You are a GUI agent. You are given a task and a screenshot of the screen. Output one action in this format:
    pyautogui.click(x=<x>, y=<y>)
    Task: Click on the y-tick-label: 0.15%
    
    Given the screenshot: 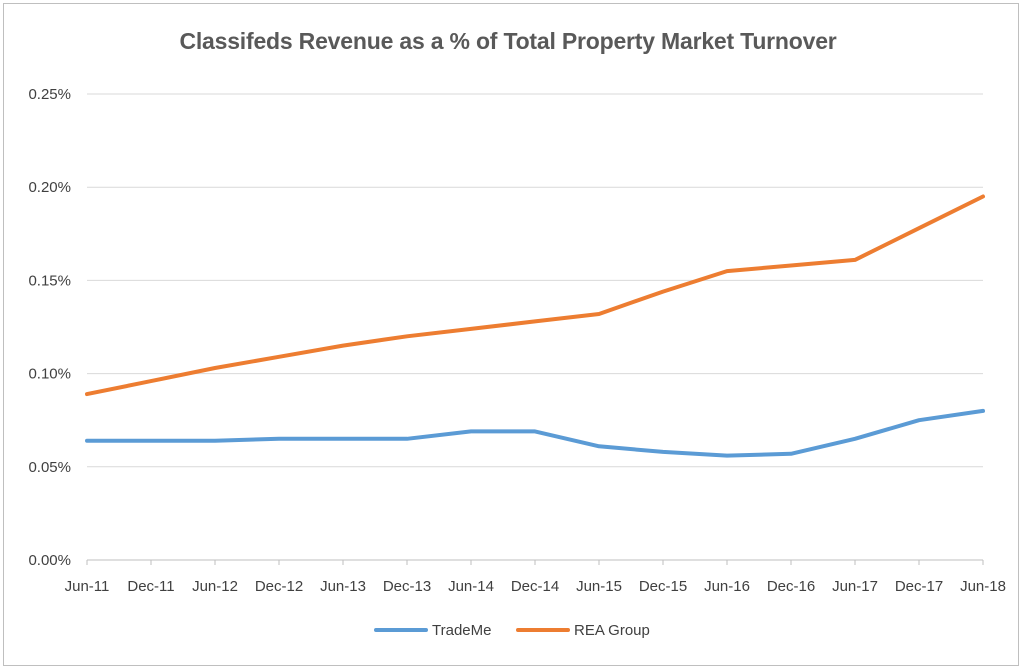 What is the action you would take?
    pyautogui.click(x=49, y=280)
    